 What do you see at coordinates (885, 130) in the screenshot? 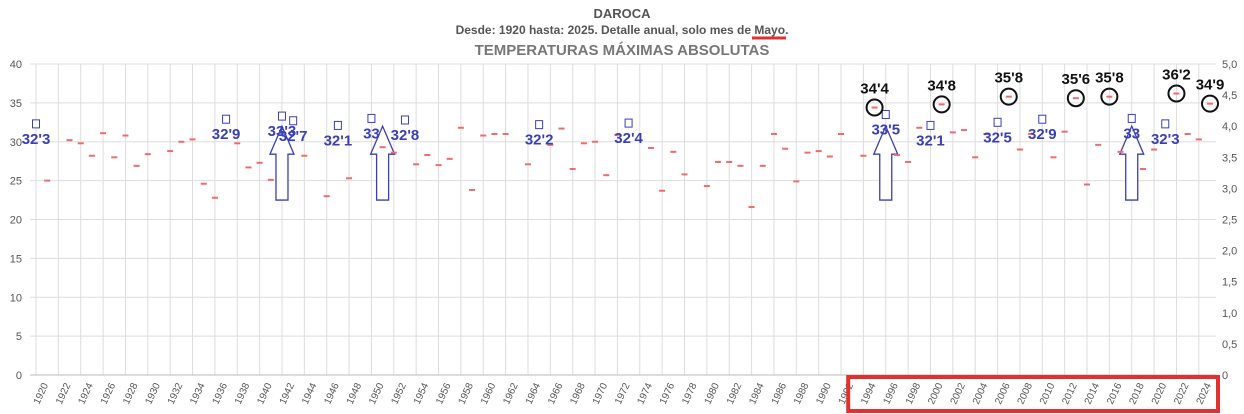
I see `blue-value-label: 33'5` at bounding box center [885, 130].